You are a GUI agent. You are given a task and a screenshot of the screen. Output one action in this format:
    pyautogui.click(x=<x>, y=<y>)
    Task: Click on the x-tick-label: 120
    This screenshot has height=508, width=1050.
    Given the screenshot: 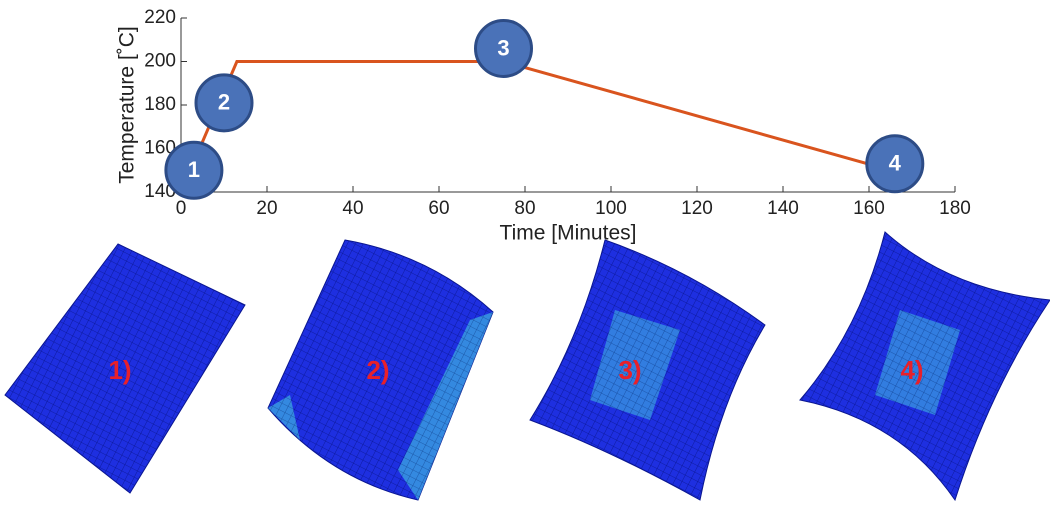 What is the action you would take?
    pyautogui.click(x=697, y=208)
    